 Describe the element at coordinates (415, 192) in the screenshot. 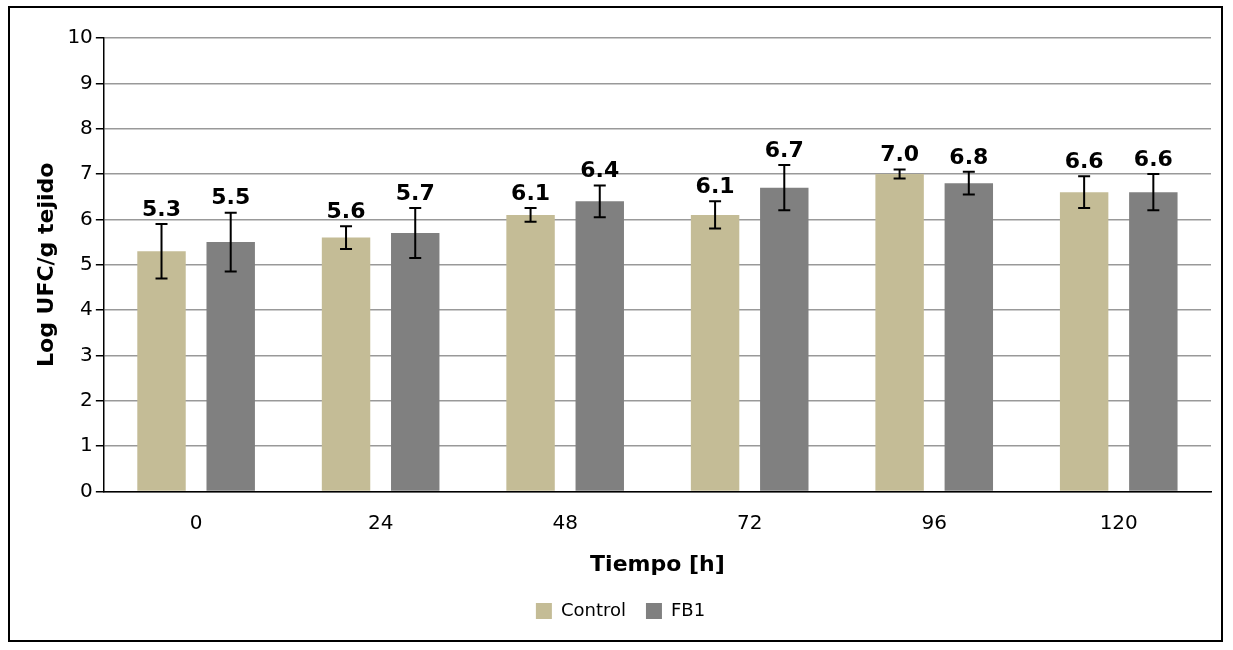

I see `data-label: 5.7` at that location.